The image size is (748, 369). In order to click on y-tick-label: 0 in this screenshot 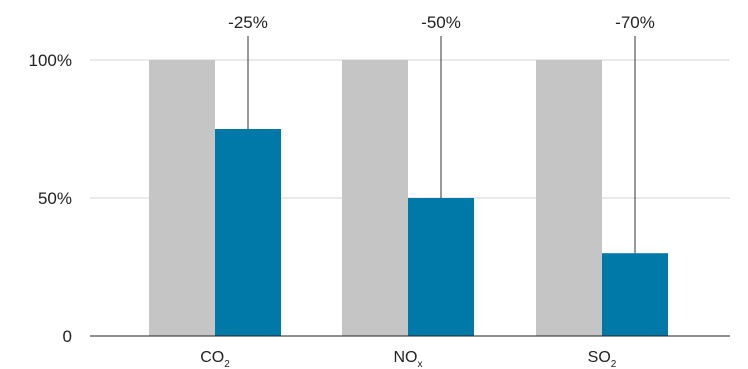, I will do `click(67, 336)`.